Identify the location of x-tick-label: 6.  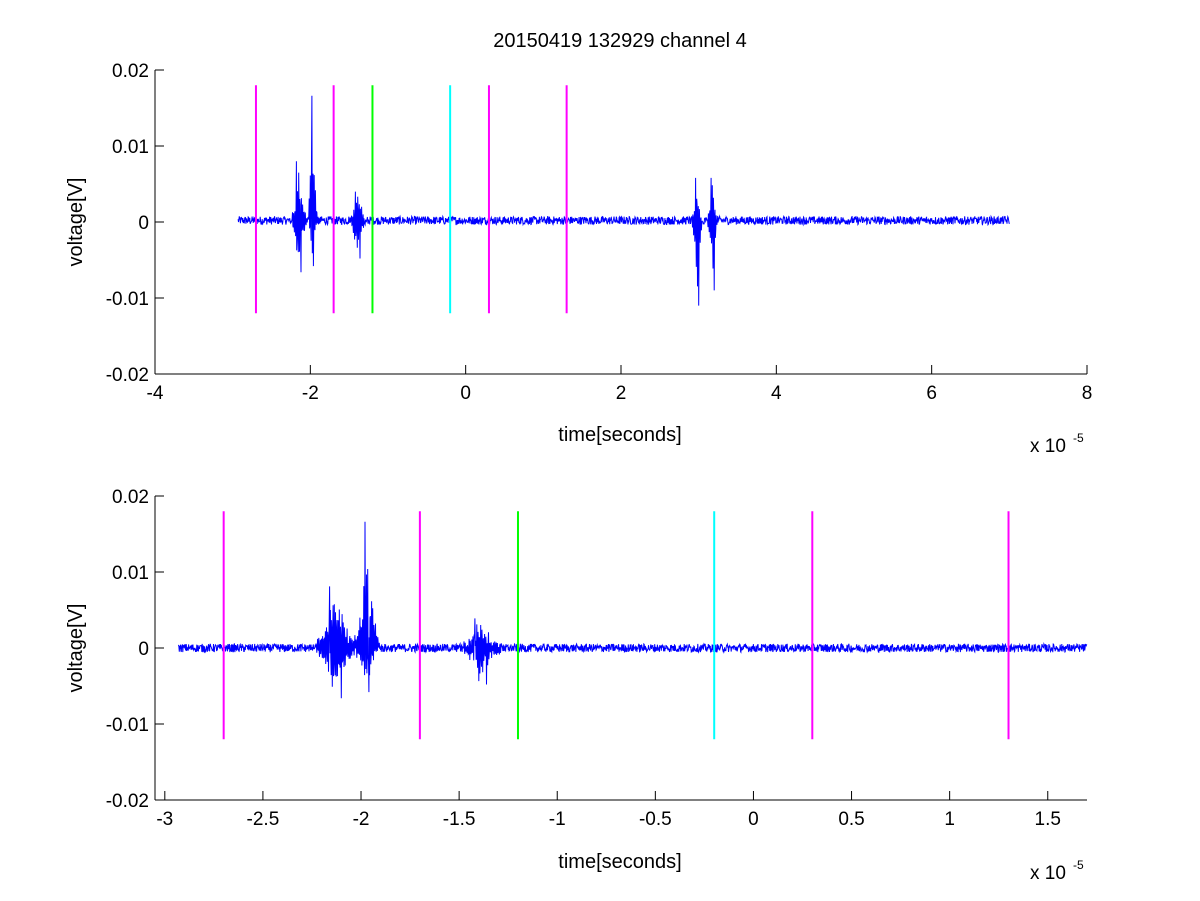
(931, 393).